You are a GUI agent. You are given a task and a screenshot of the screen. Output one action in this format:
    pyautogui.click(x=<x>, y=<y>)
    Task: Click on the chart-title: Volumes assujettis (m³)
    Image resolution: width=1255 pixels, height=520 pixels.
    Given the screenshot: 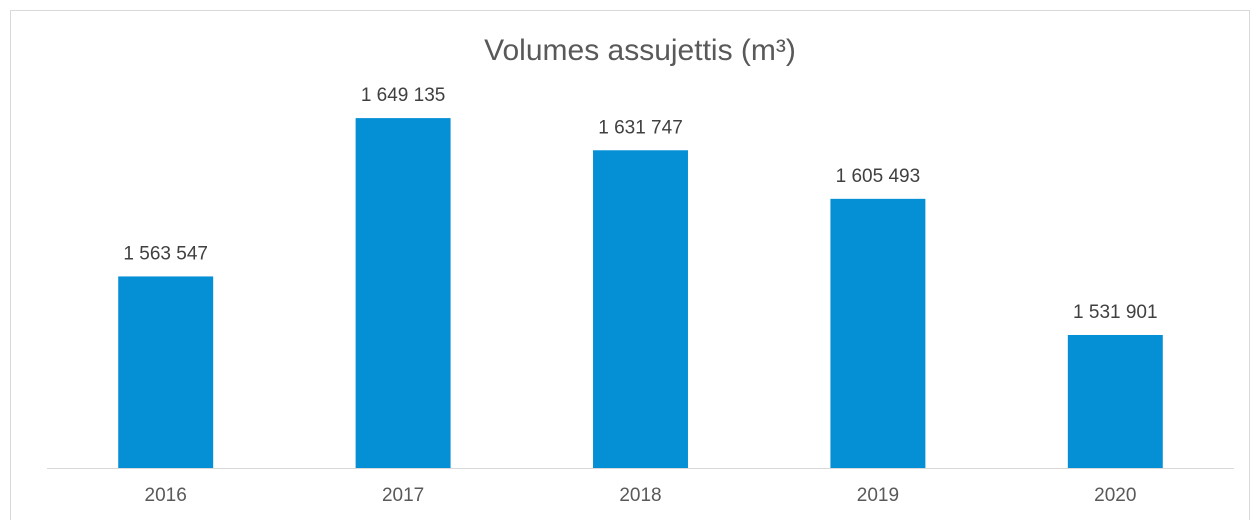 What is the action you would take?
    pyautogui.click(x=640, y=50)
    